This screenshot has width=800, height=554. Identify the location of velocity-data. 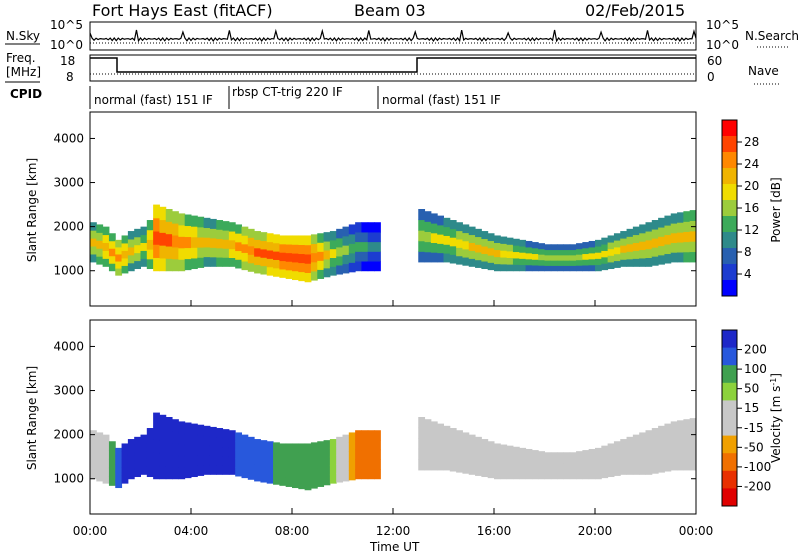
(393, 451).